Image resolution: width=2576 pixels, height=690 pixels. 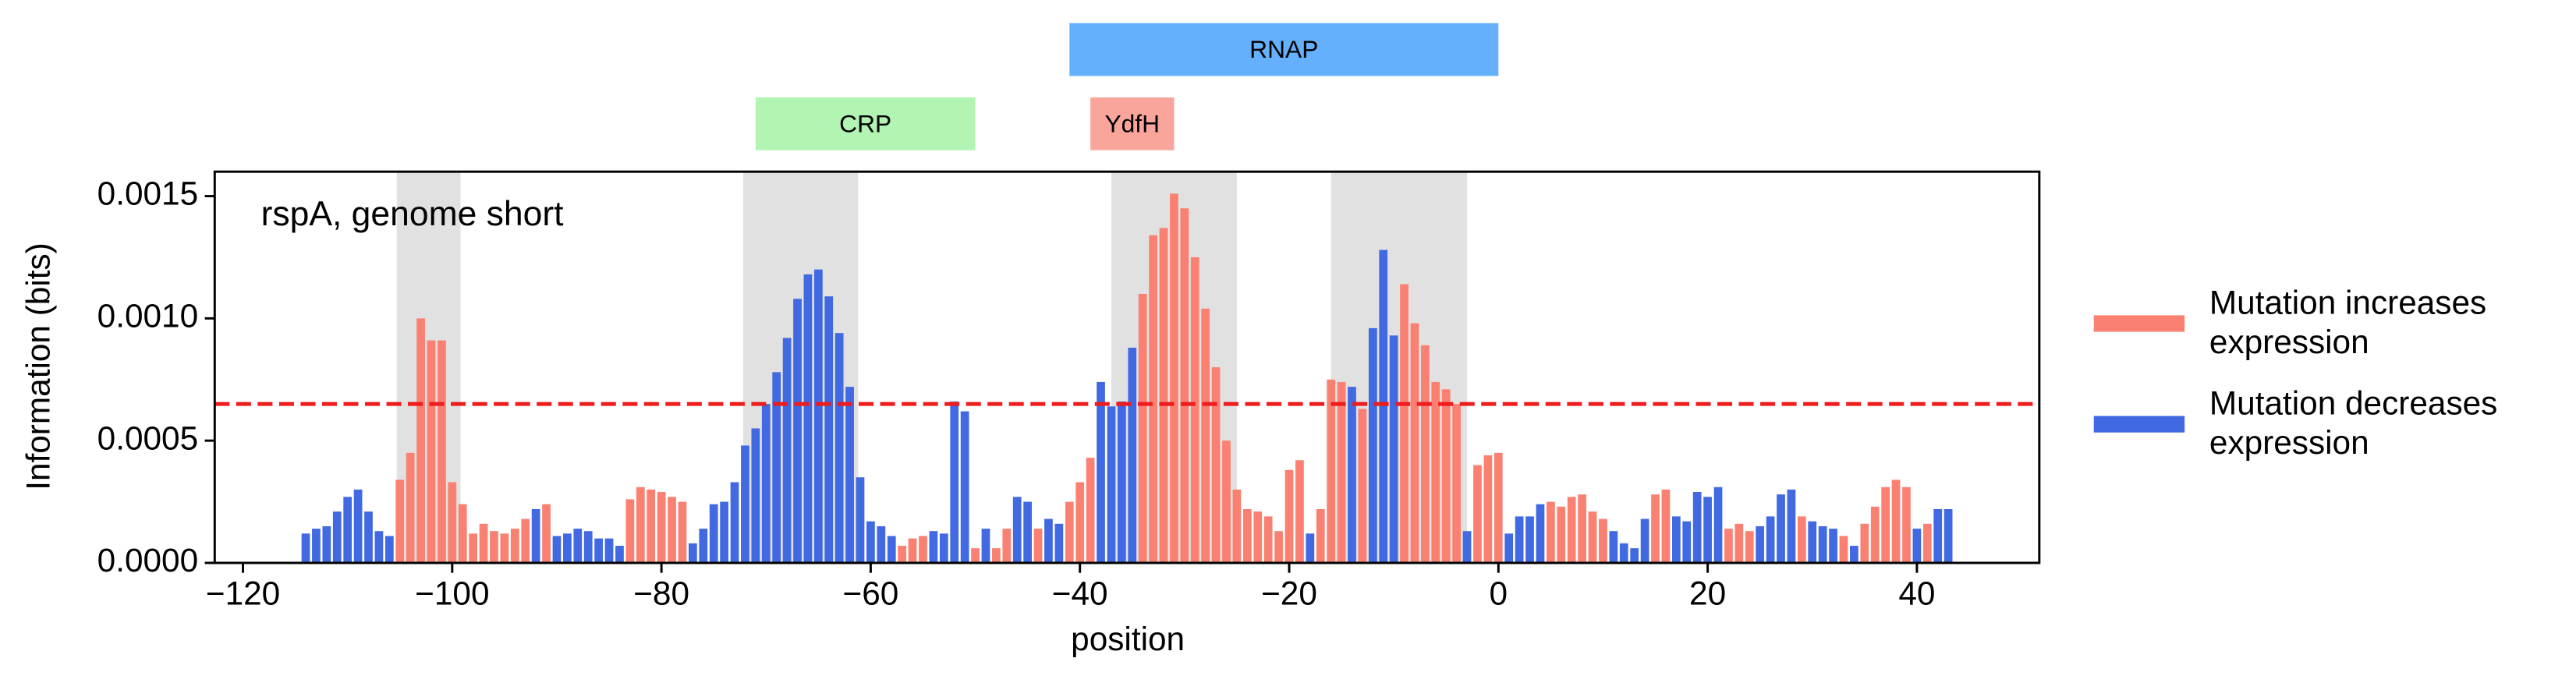 What do you see at coordinates (413, 214) in the screenshot?
I see `annotation: rspA, genome short` at bounding box center [413, 214].